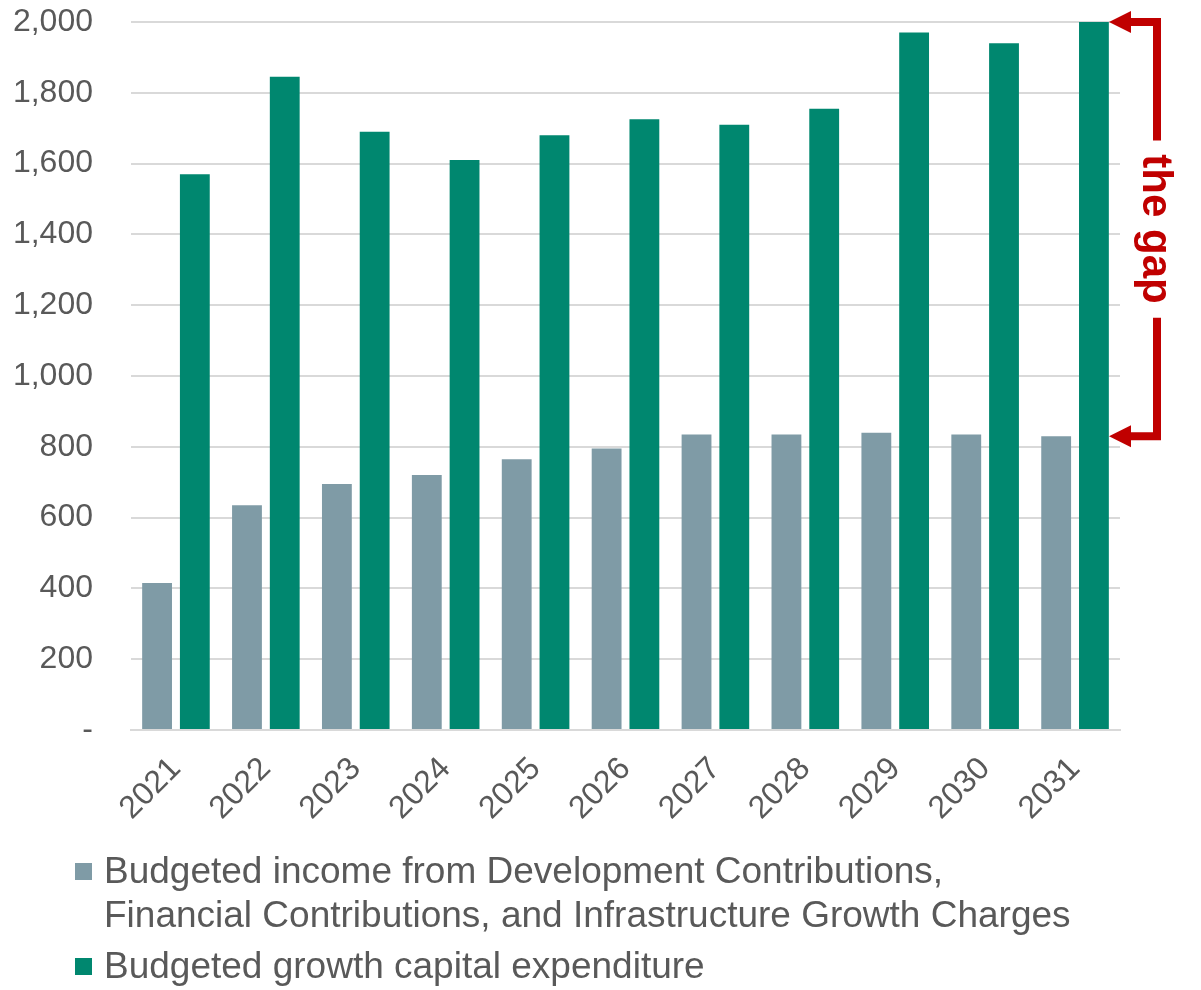 The height and width of the screenshot is (990, 1201). Describe the element at coordinates (66, 586) in the screenshot. I see `y-tick-label: 400` at that location.